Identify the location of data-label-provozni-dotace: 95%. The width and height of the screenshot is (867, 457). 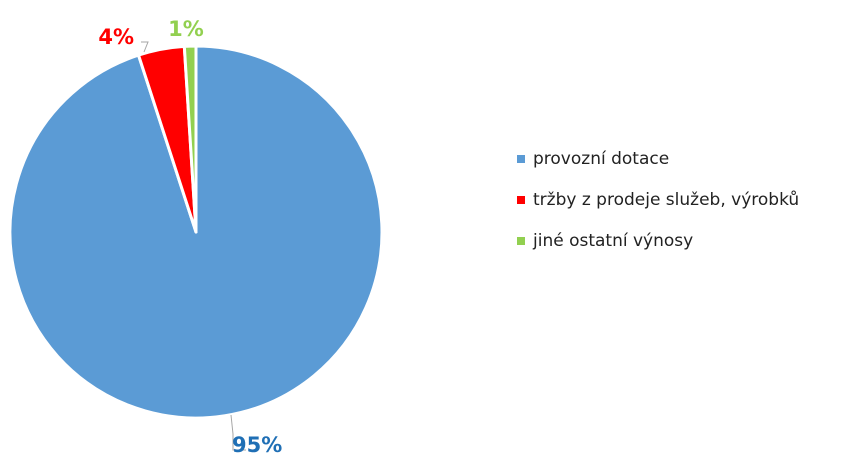
(257, 443).